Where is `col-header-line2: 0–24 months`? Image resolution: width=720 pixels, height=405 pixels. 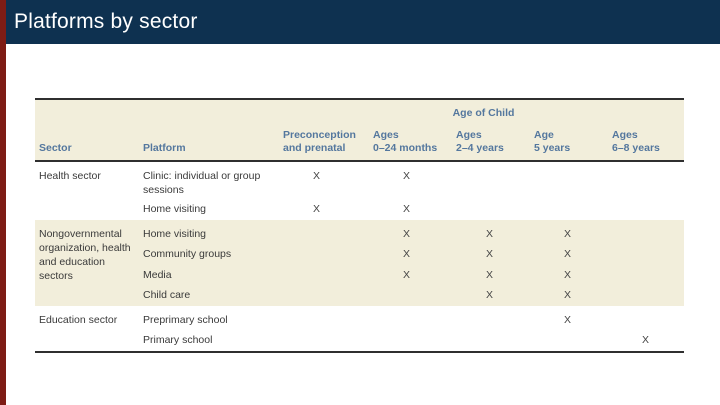 col-header-line2: 0–24 months is located at coordinates (405, 148).